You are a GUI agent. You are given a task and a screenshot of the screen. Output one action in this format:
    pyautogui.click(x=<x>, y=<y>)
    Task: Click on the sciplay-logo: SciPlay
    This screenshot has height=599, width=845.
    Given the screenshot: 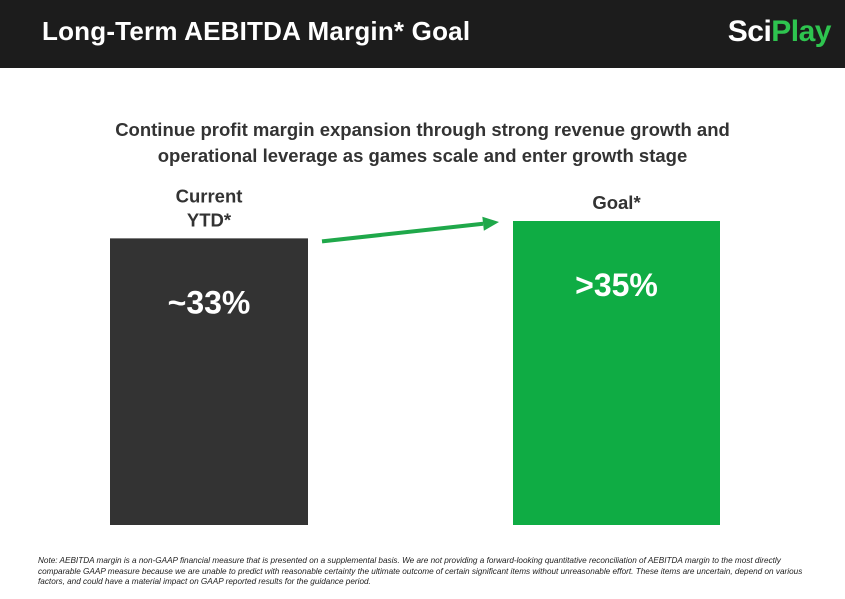 What is the action you would take?
    pyautogui.click(x=779, y=32)
    